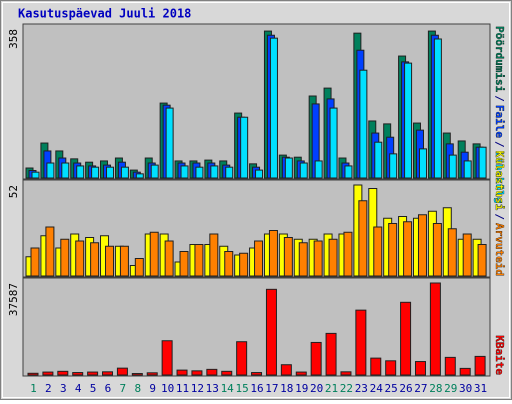 This screenshot has width=512, height=404. Describe the element at coordinates (331, 388) in the screenshot. I see `x-tick-label: 21` at that location.